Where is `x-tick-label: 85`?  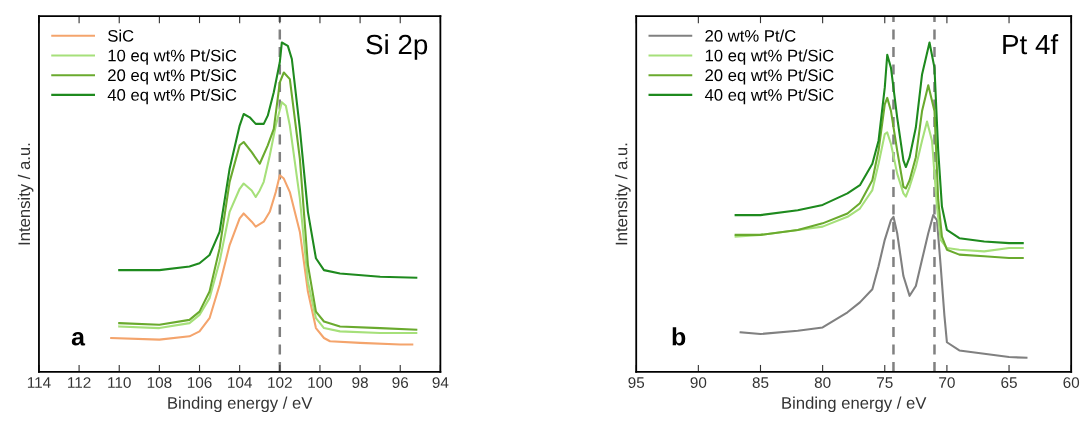
x-tick-label: 85 is located at coordinates (760, 382).